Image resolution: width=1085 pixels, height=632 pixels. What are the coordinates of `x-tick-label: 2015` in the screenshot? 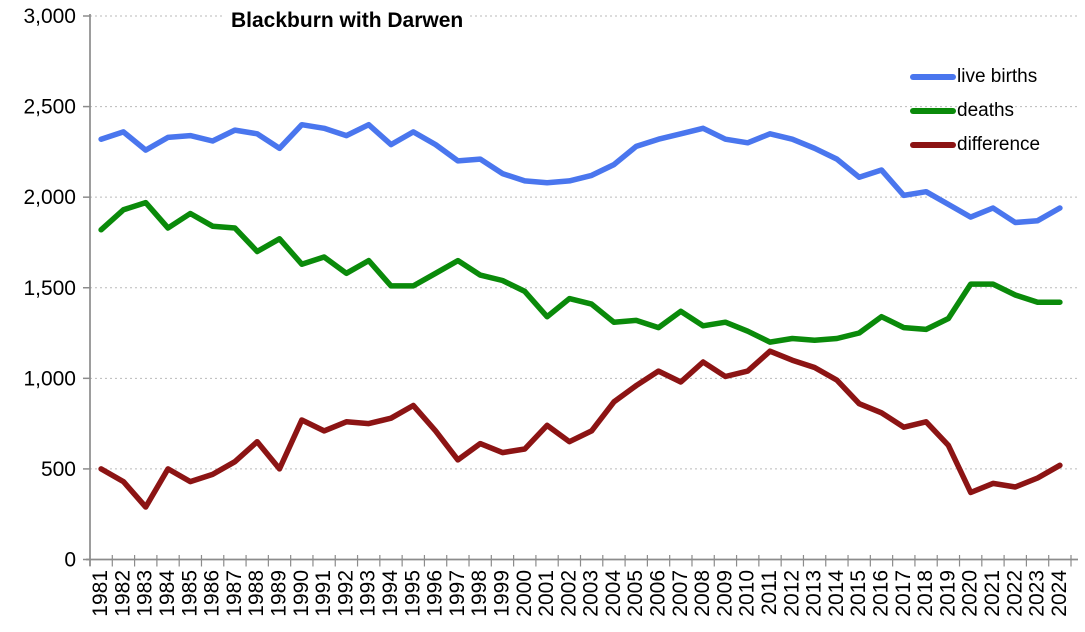 It's located at (858, 593).